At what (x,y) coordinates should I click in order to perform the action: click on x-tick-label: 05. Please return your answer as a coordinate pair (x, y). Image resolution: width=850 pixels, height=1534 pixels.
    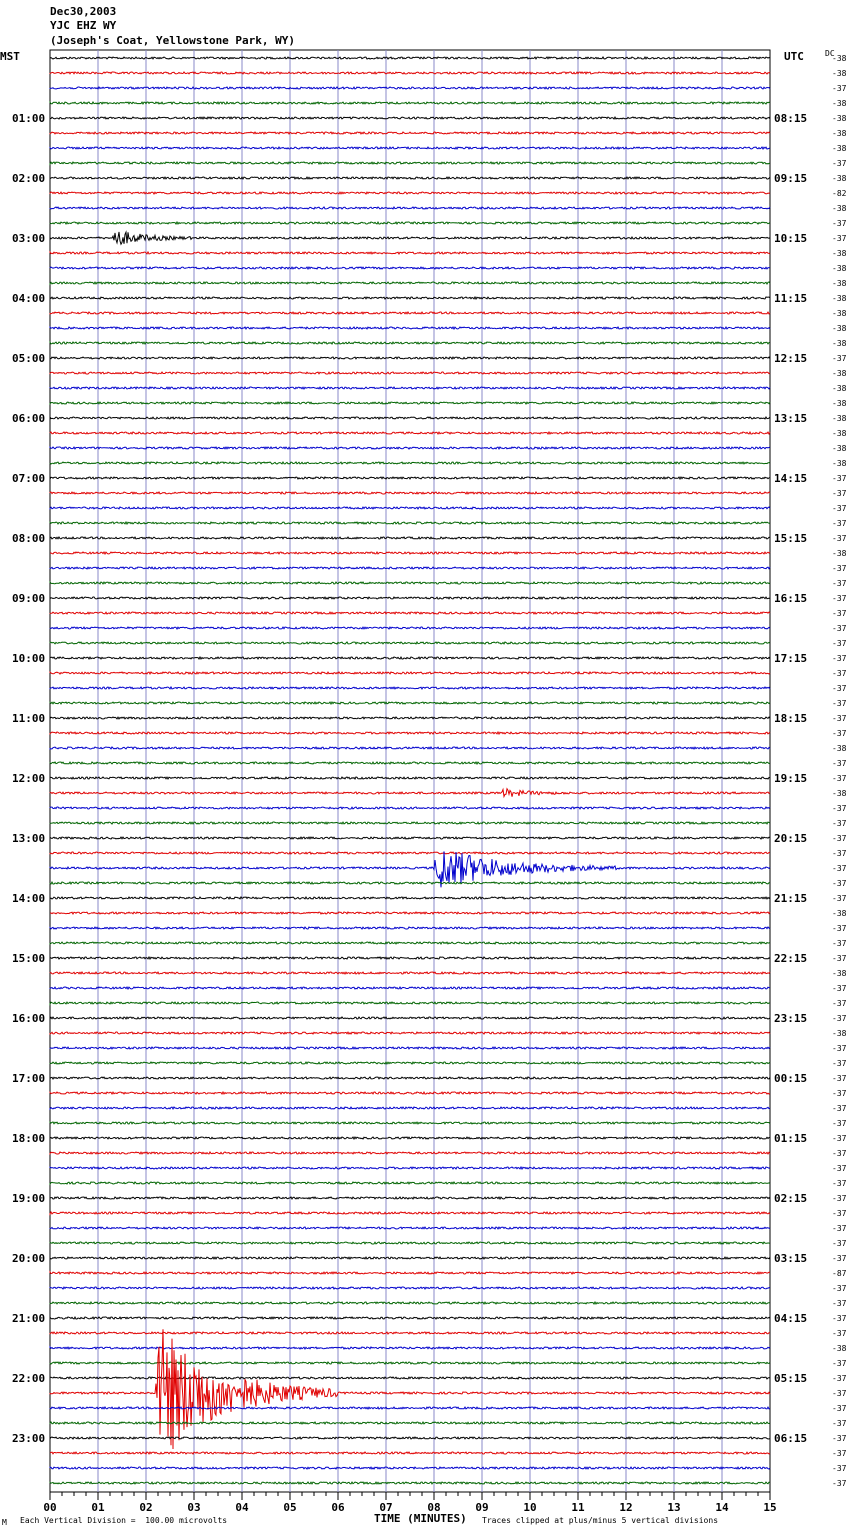
    Looking at the image, I should click on (289, 1507).